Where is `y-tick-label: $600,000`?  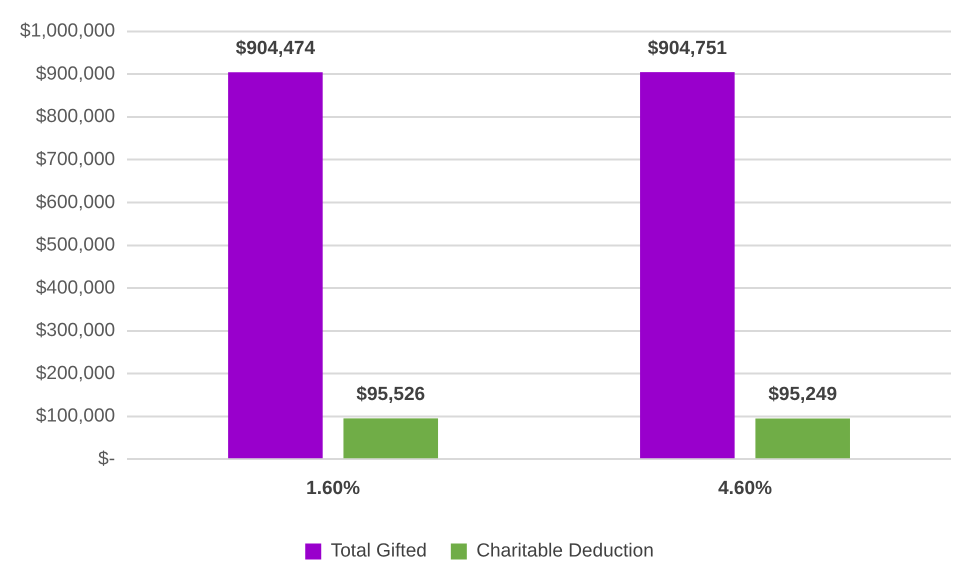 y-tick-label: $600,000 is located at coordinates (76, 202).